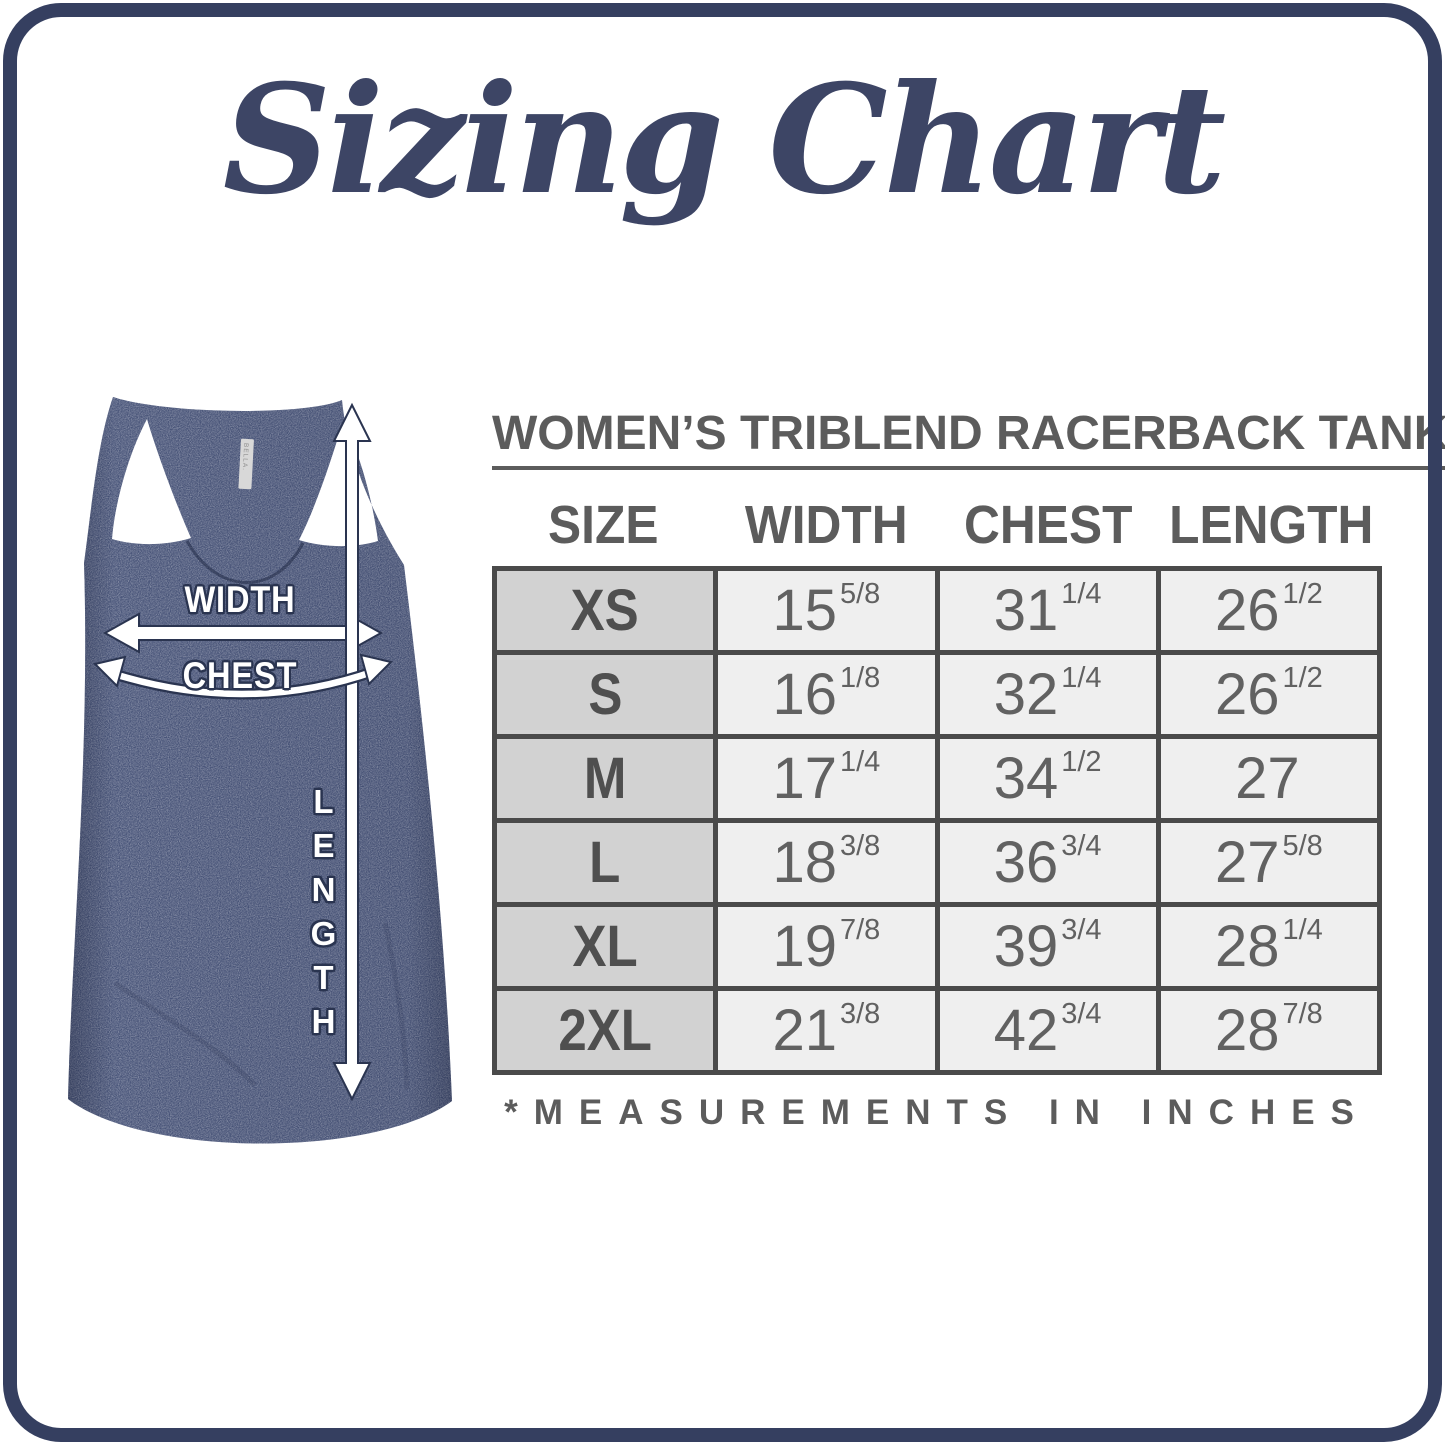  I want to click on value-whole: 21, so click(804, 1030).